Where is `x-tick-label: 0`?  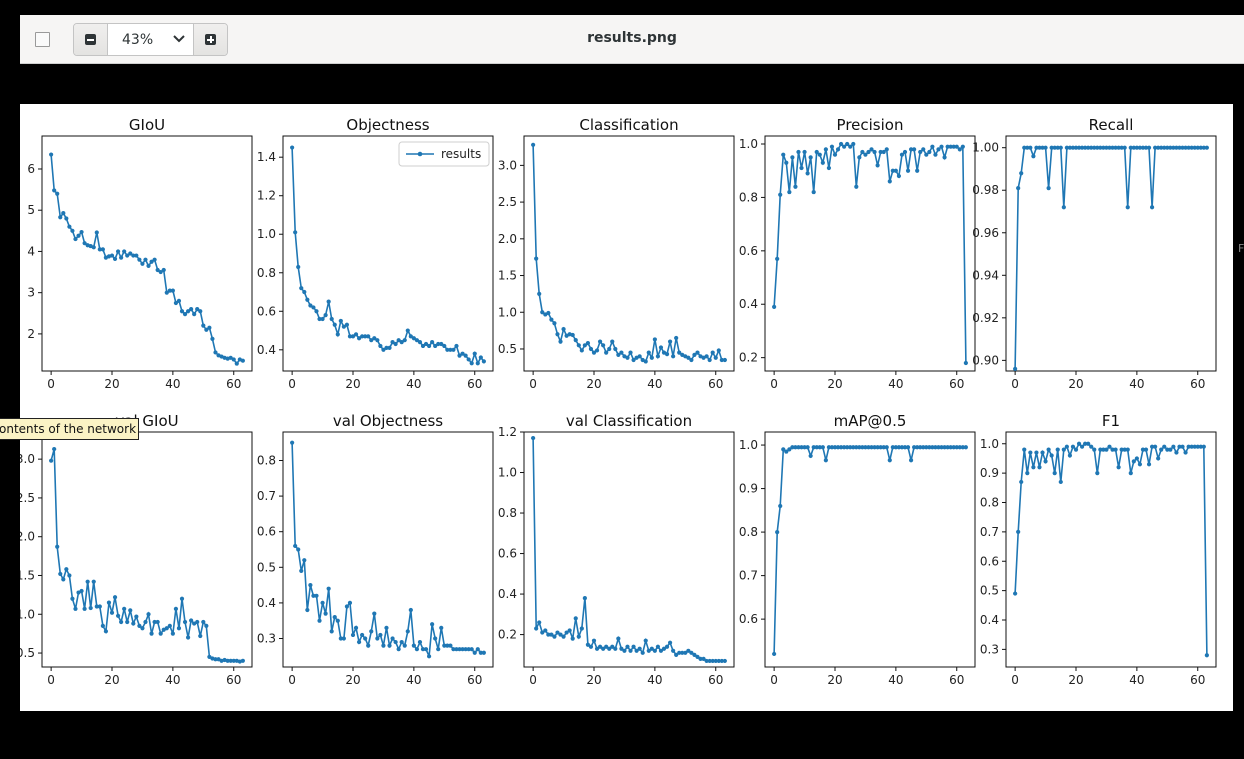
x-tick-label: 0 is located at coordinates (533, 680).